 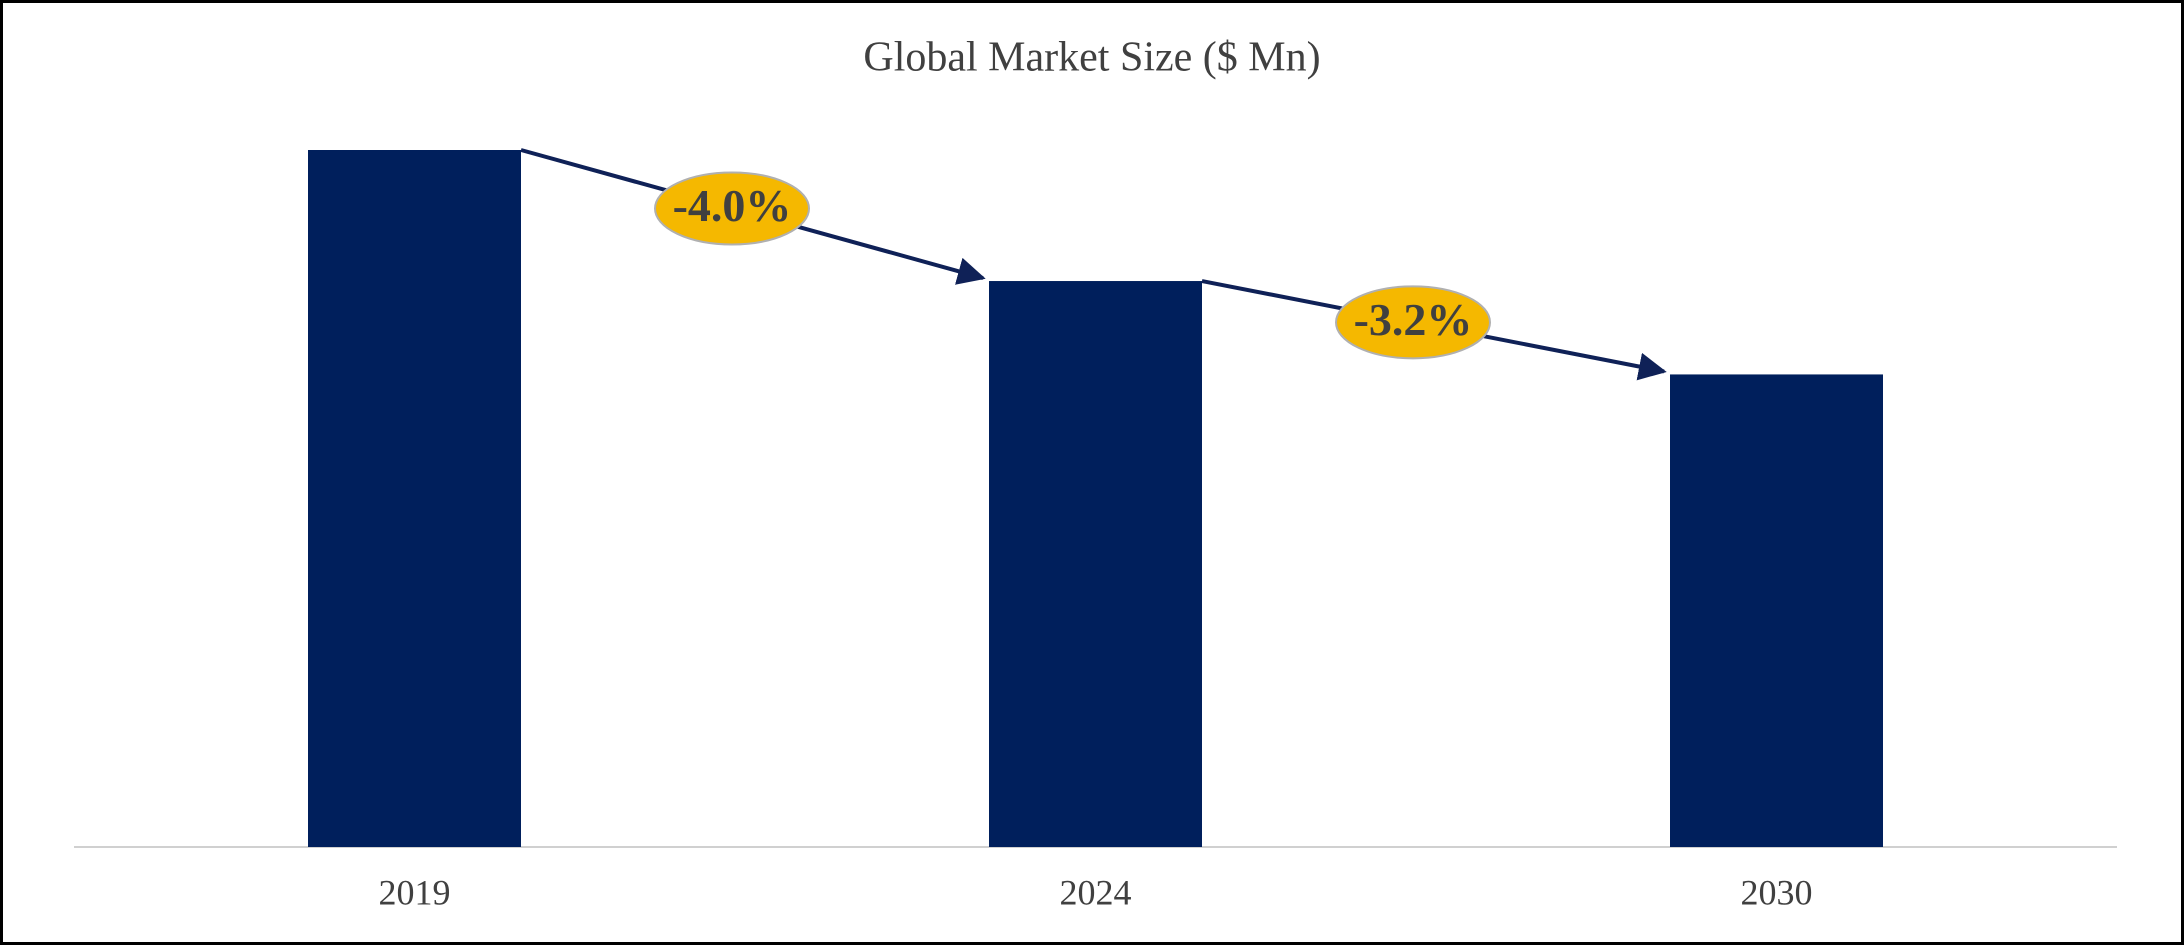 What do you see at coordinates (1091, 58) in the screenshot?
I see `chart-title: Global Market Size ($ Mn)` at bounding box center [1091, 58].